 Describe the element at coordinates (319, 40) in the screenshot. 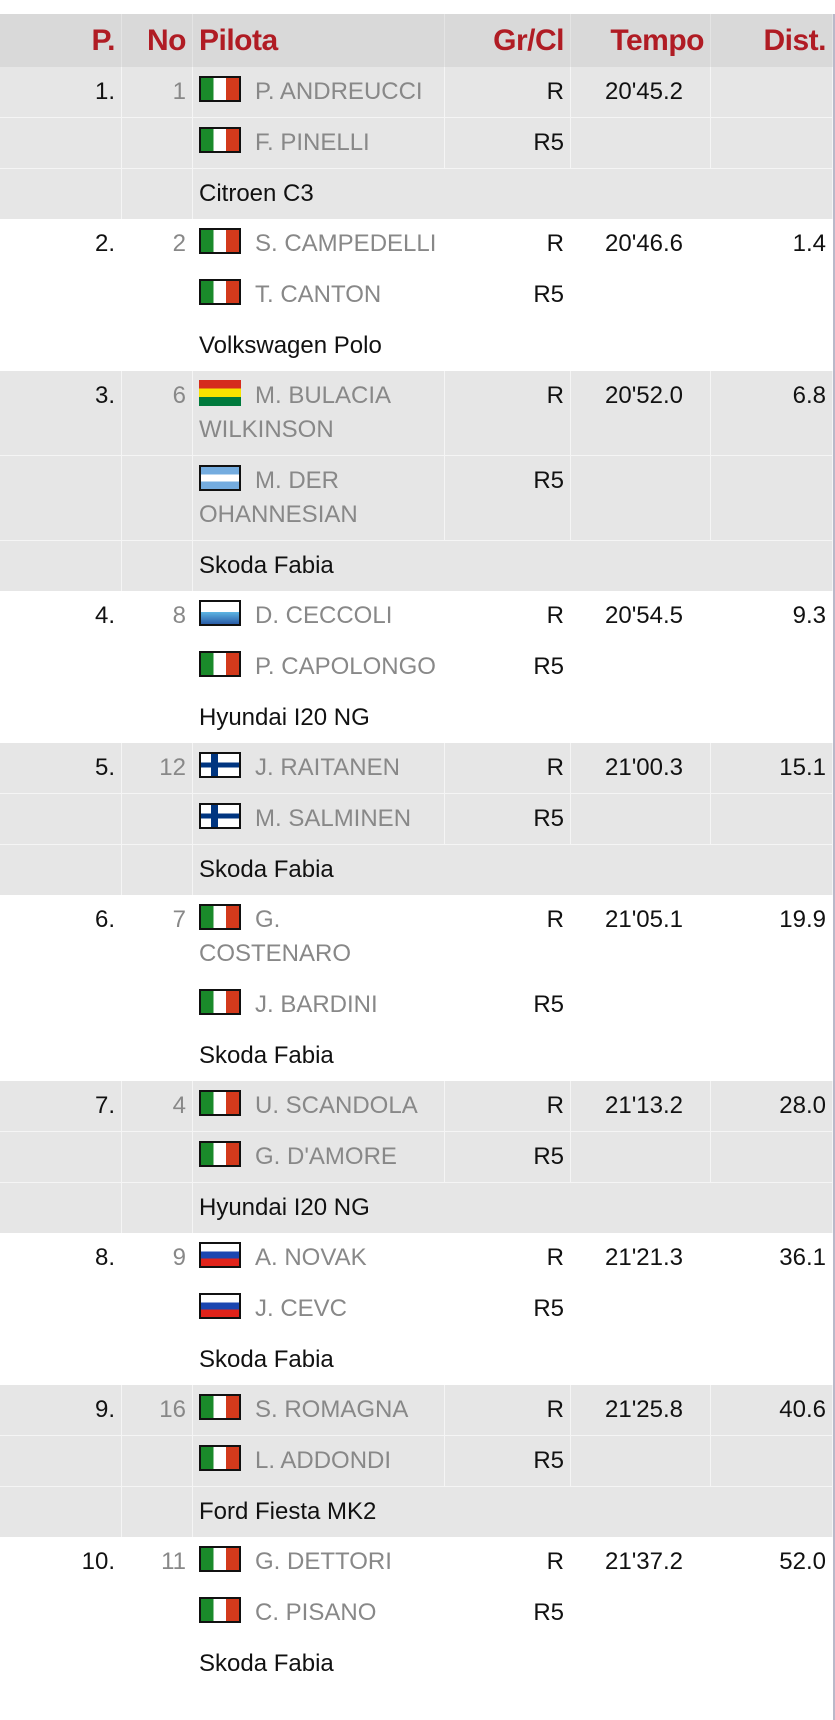

I see `header-pilota: Pilota` at that location.